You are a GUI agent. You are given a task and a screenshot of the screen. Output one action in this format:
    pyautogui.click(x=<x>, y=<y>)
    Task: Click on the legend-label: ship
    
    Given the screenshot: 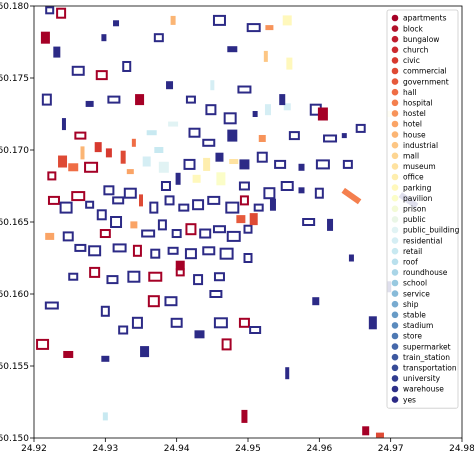 What is the action you would take?
    pyautogui.click(x=411, y=304)
    